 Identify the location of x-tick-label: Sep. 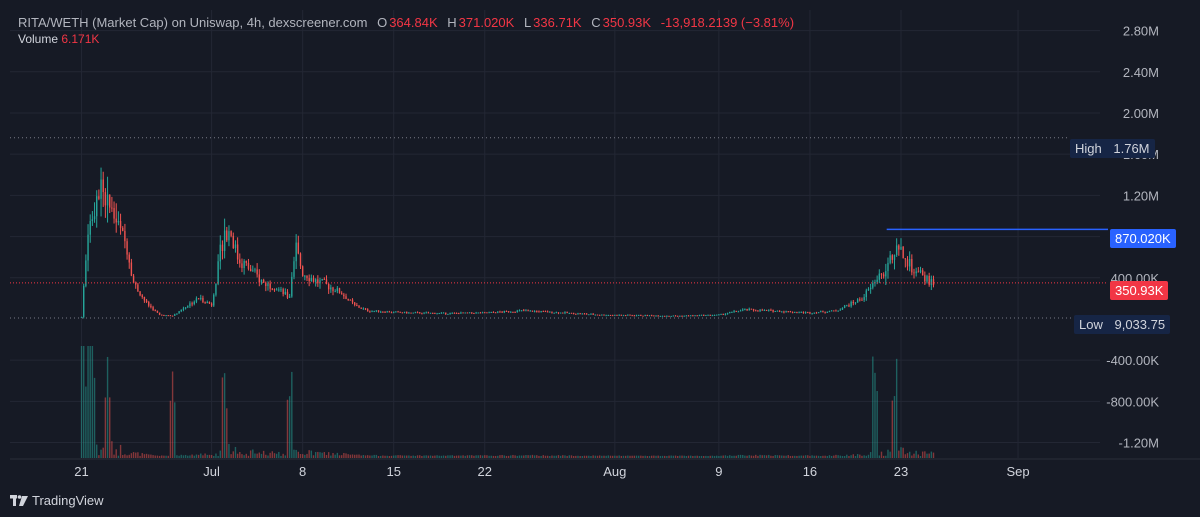
(1017, 471).